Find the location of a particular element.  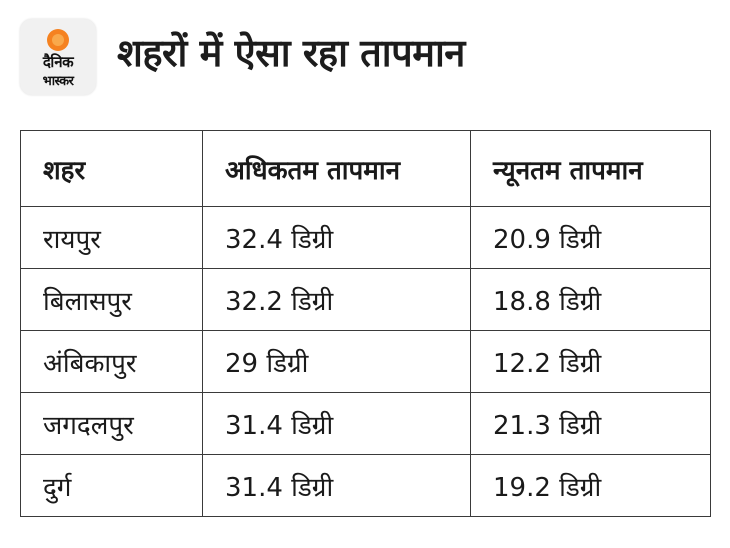

dainik-bhaskar-logo: दैनिक भास्कर is located at coordinates (58, 57).